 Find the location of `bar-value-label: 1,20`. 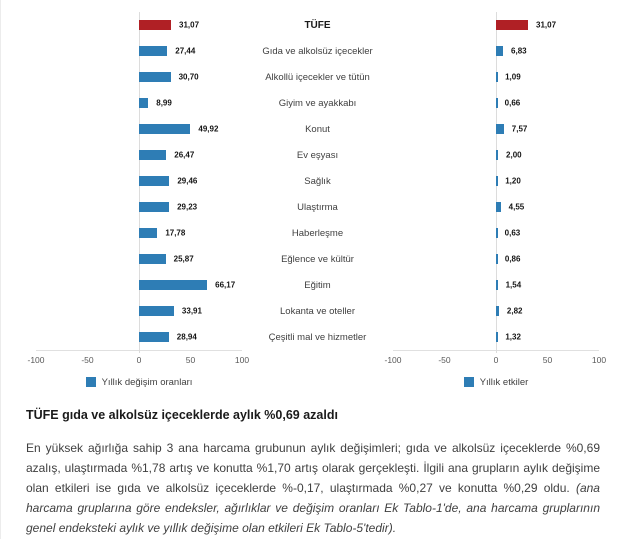

bar-value-label: 1,20 is located at coordinates (513, 181).